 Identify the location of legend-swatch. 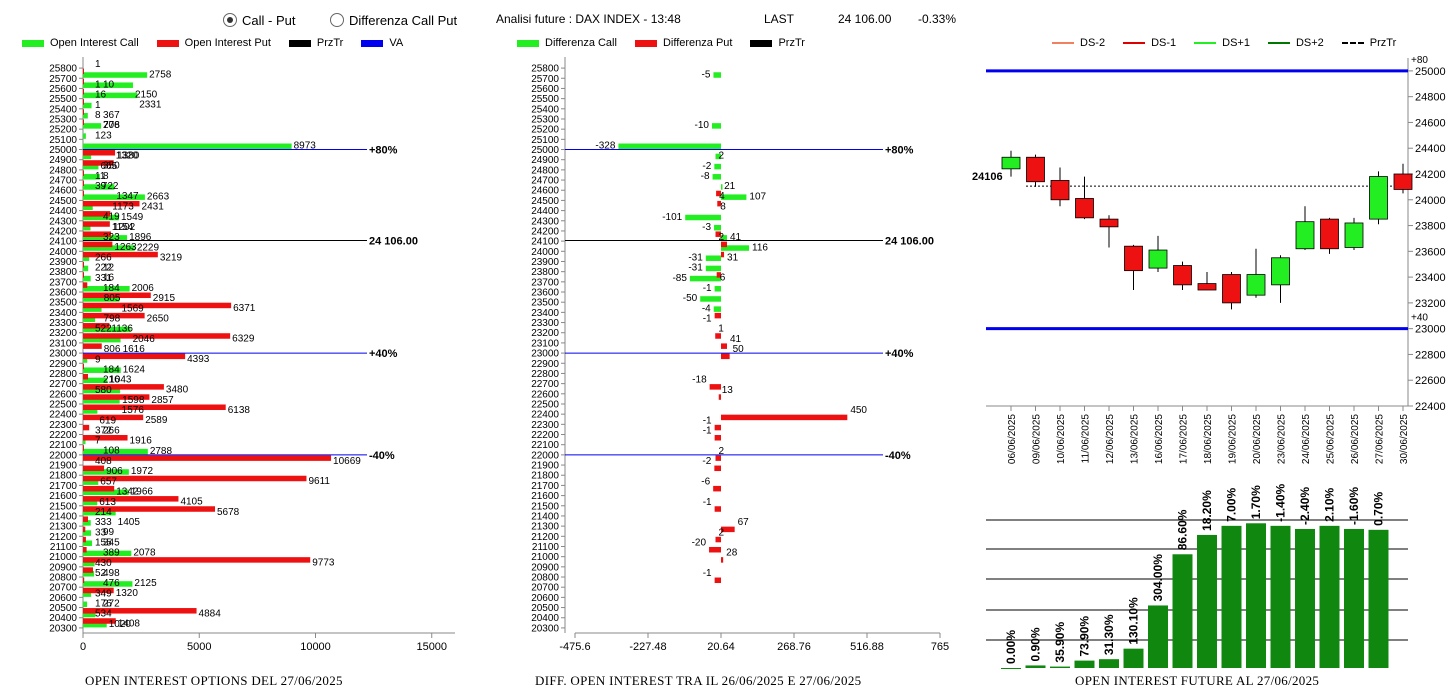
(528, 43).